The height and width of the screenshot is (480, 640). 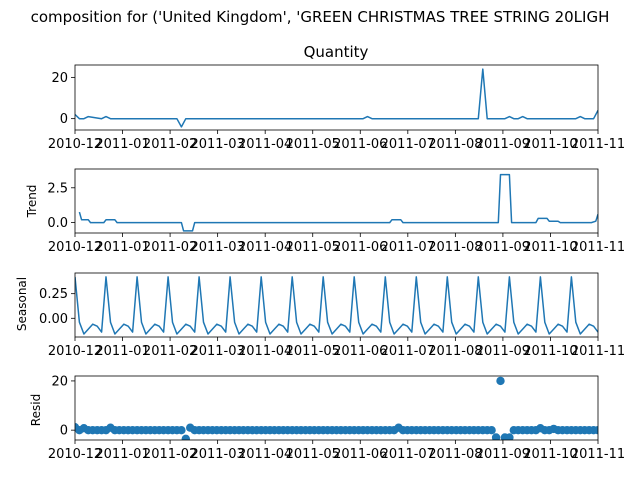 I want to click on resid-axes-frame, so click(x=336, y=408).